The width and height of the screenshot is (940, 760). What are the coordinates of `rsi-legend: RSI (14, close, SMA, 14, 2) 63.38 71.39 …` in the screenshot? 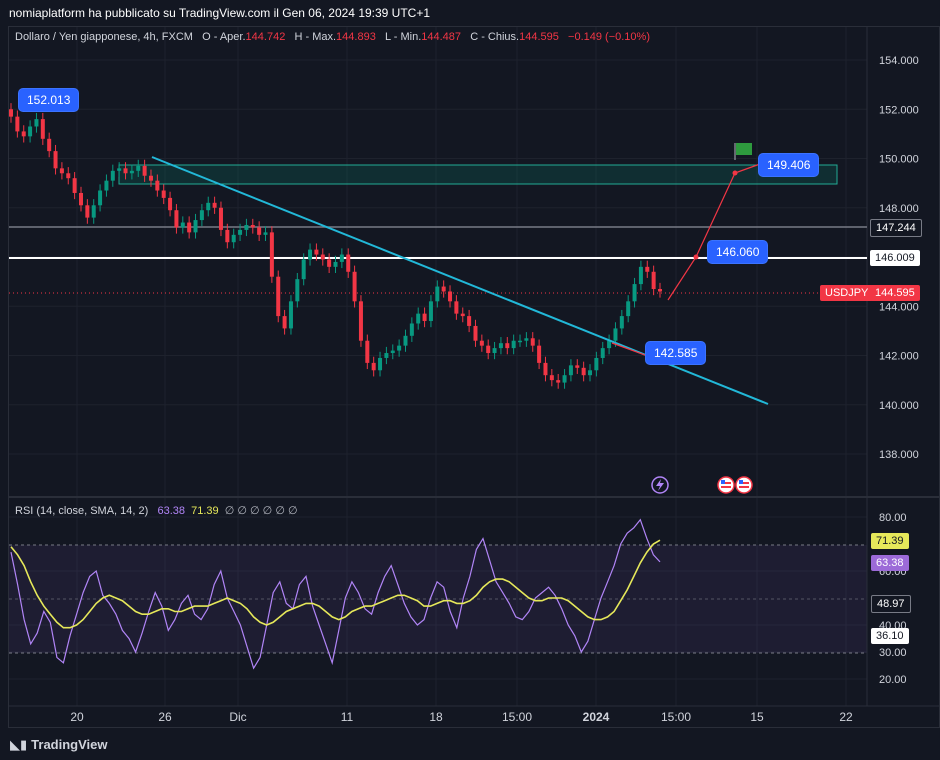 It's located at (156, 510).